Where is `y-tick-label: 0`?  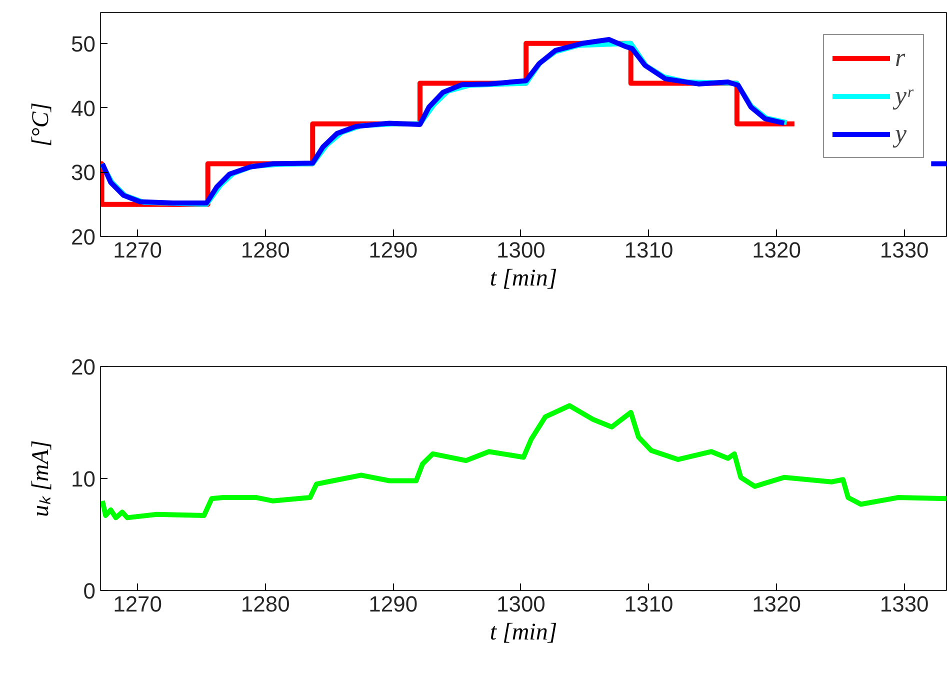
y-tick-label: 0 is located at coordinates (89, 591).